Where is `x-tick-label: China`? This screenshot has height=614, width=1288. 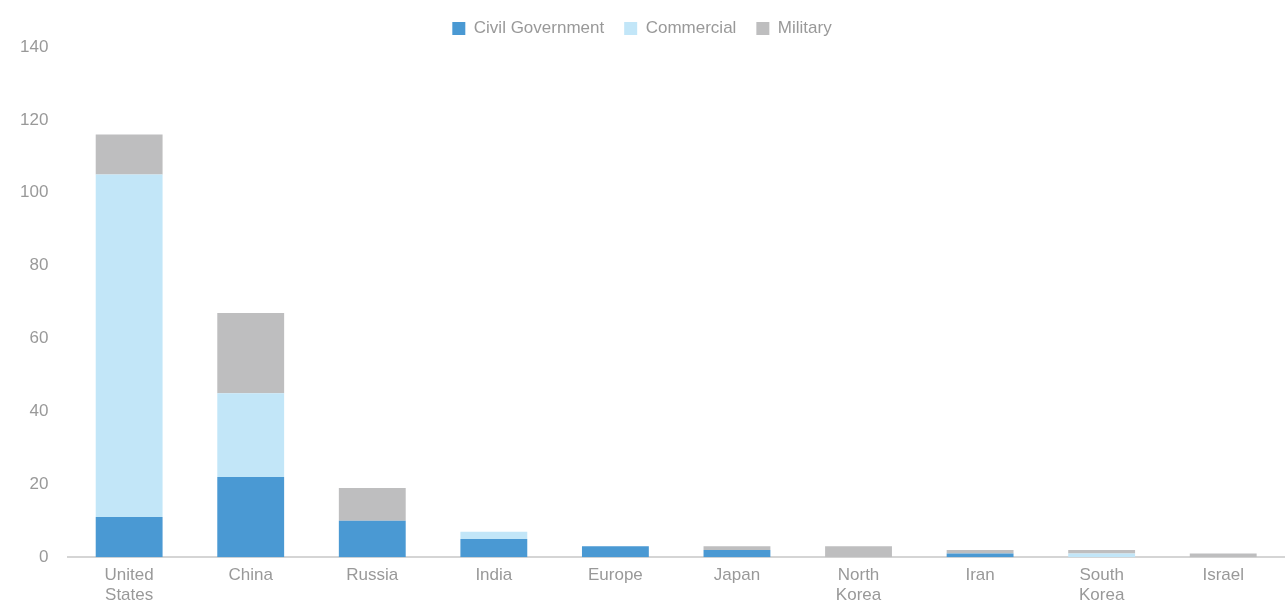 x-tick-label: China is located at coordinates (251, 575).